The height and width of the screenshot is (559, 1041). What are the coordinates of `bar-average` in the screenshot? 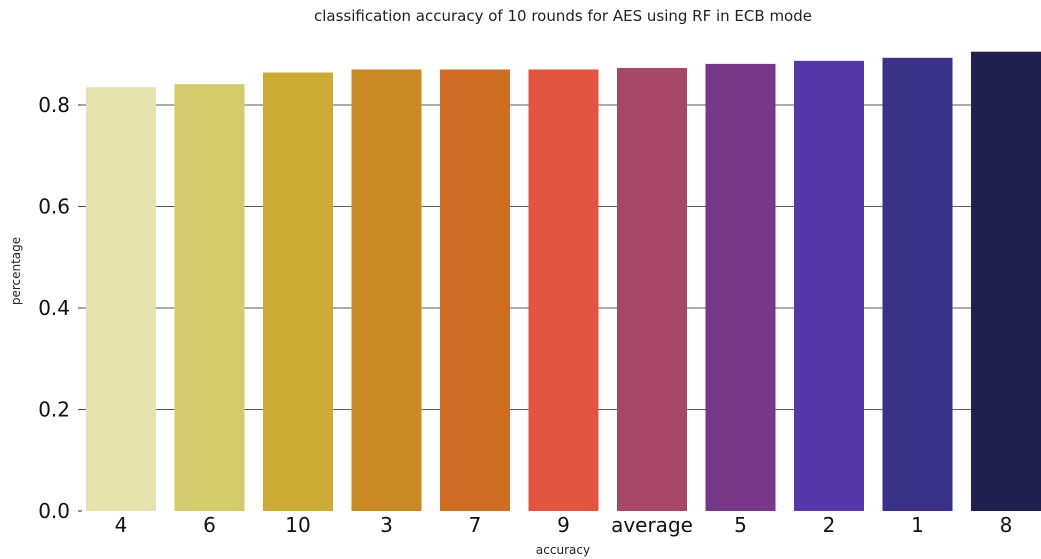 It's located at (652, 289).